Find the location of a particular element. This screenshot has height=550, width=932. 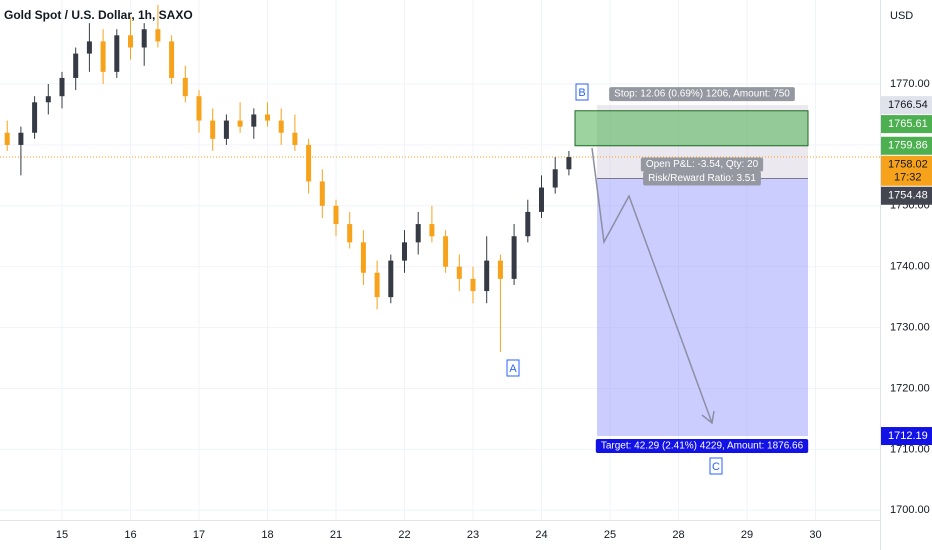

y-tick-label: 1740.00 is located at coordinates (910, 267).